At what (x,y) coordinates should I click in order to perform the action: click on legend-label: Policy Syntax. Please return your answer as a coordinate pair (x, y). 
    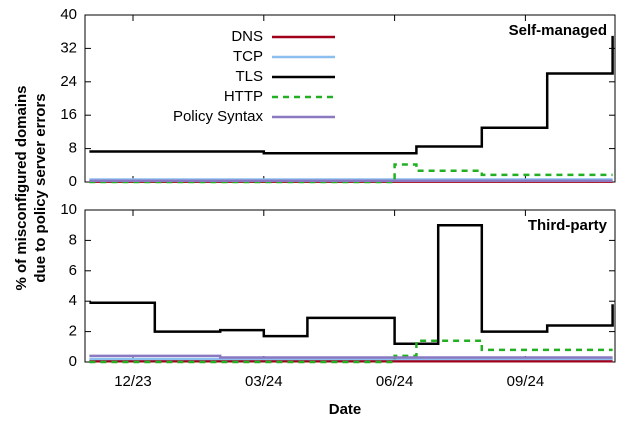
    Looking at the image, I should click on (218, 116).